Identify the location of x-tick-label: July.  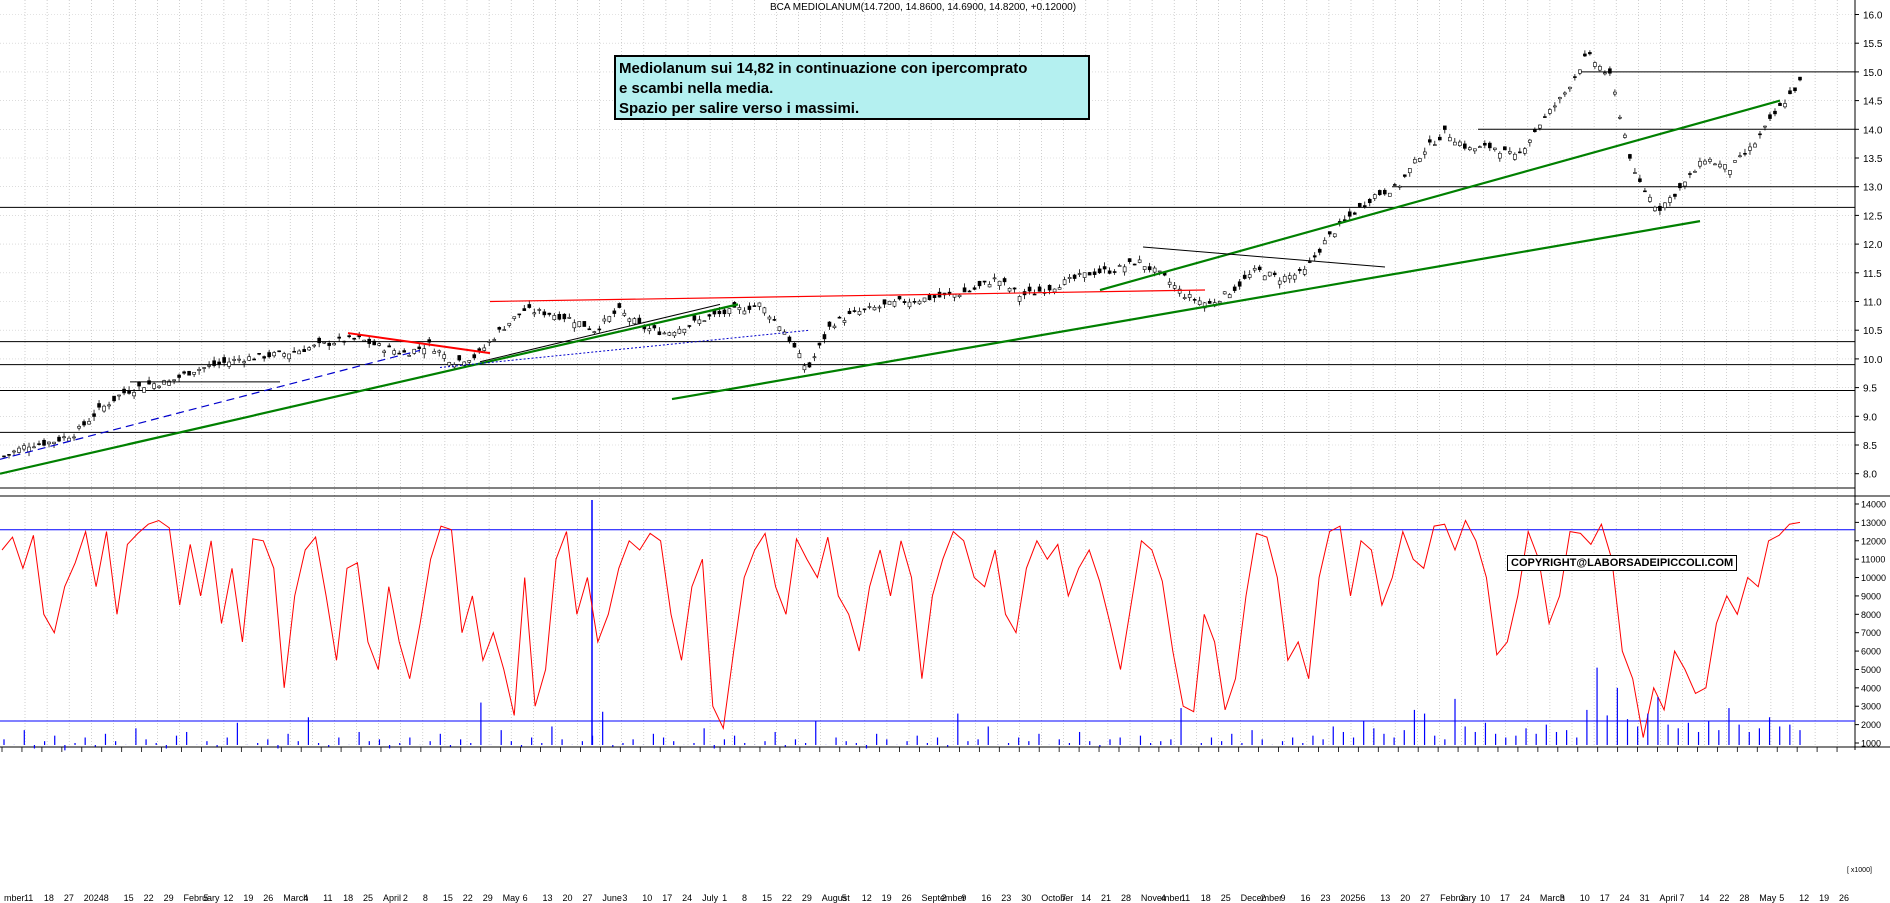
(710, 898).